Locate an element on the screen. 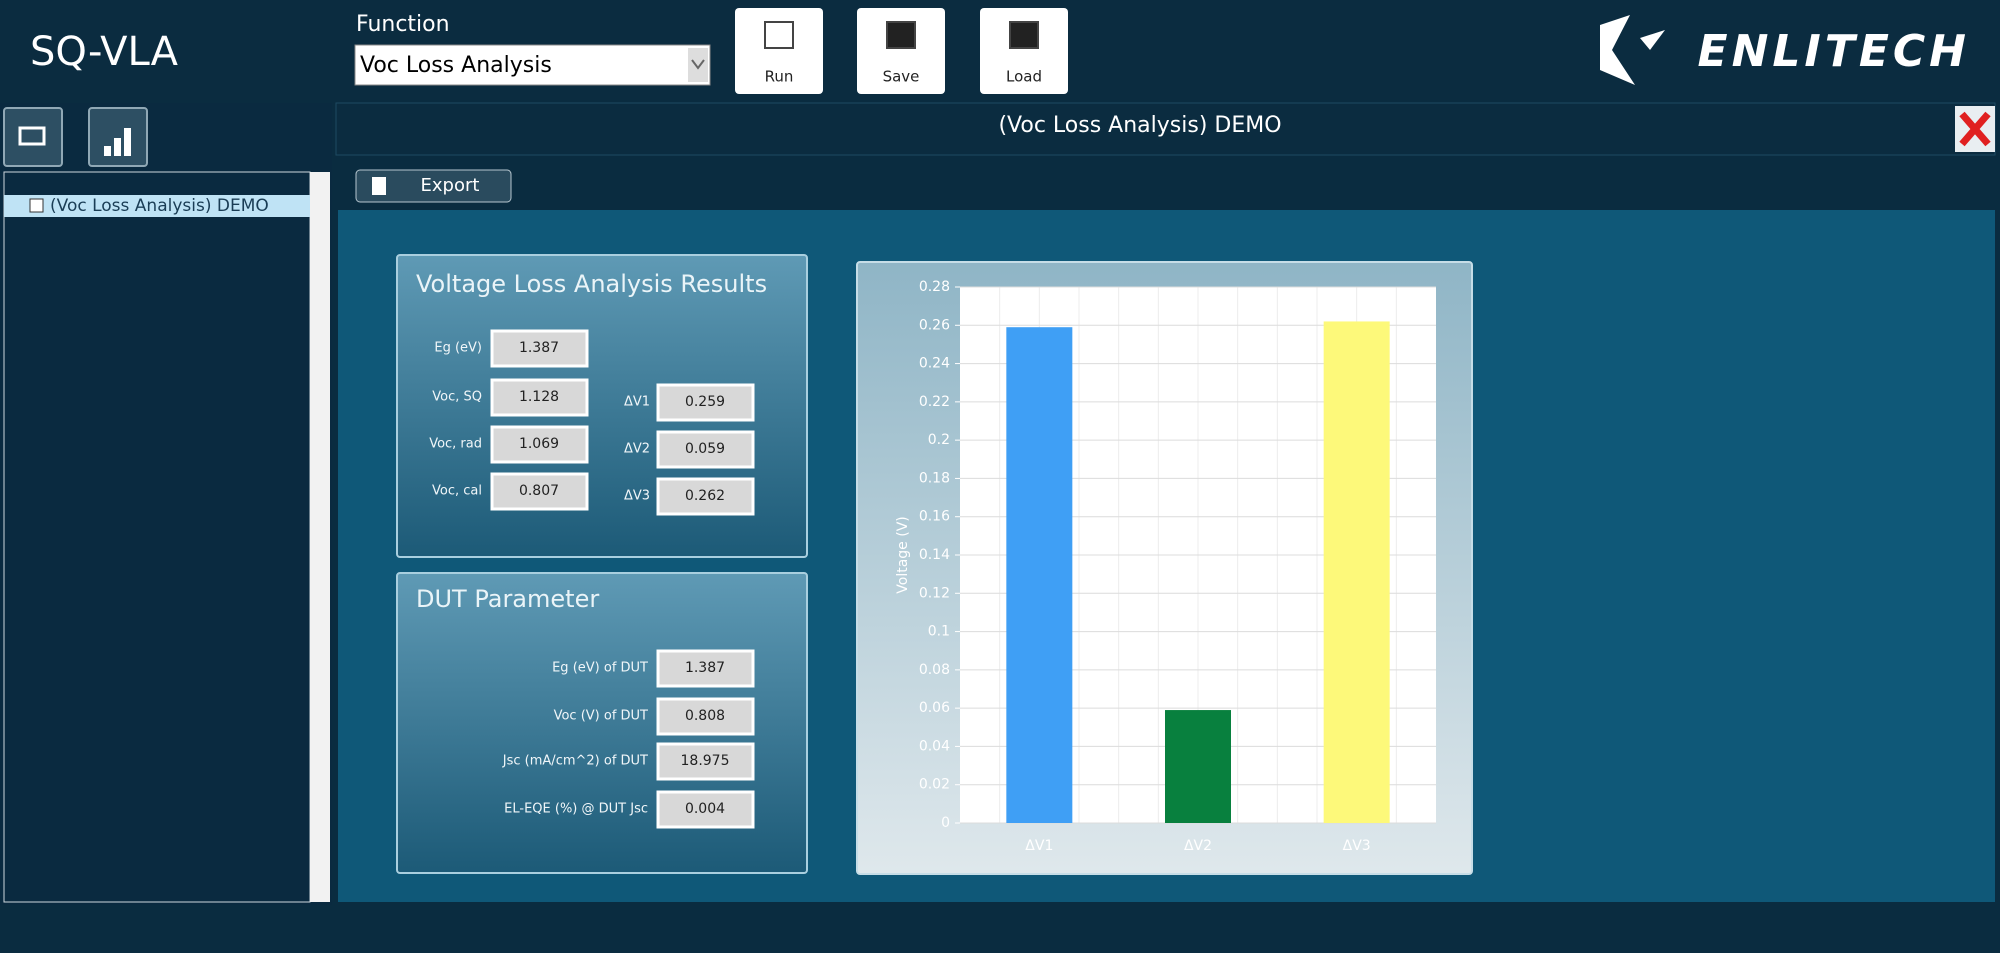 The width and height of the screenshot is (2000, 953). results-title: Voltage Loss Analysis Results is located at coordinates (591, 284).